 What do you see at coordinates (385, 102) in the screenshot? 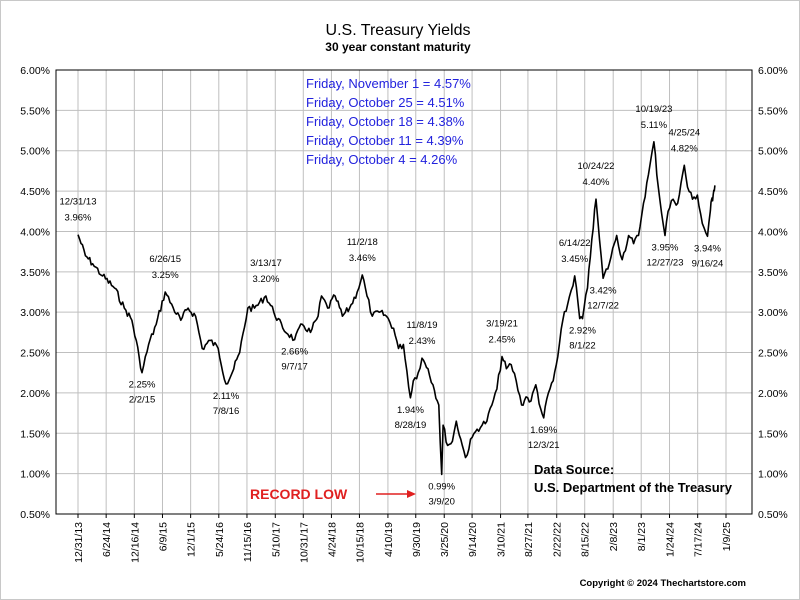
I see `recent-reading: Friday, October 25 = 4.51%` at bounding box center [385, 102].